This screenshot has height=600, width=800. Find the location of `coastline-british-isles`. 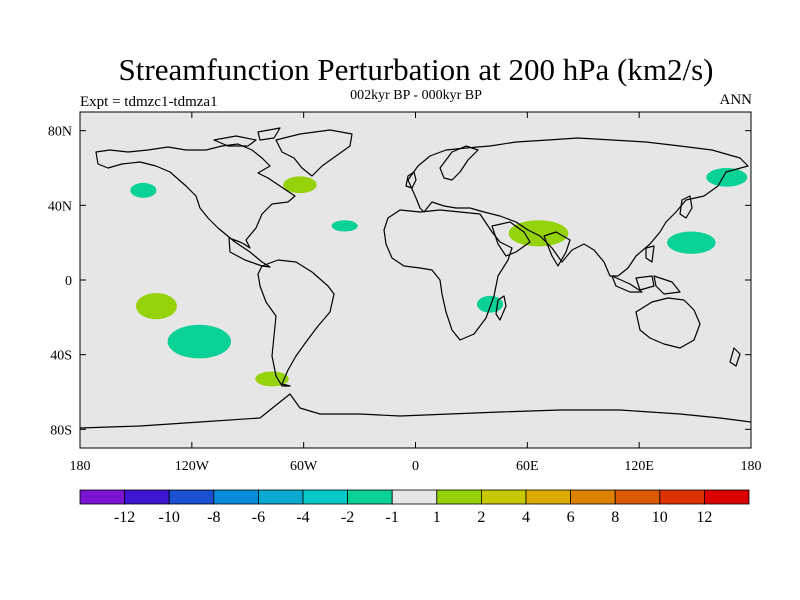

coastline-british-isles is located at coordinates (411, 180).